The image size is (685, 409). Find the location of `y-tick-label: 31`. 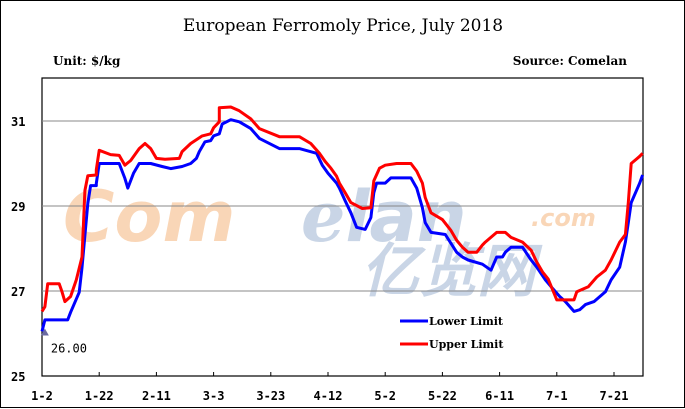

y-tick-label: 31 is located at coordinates (18, 122).